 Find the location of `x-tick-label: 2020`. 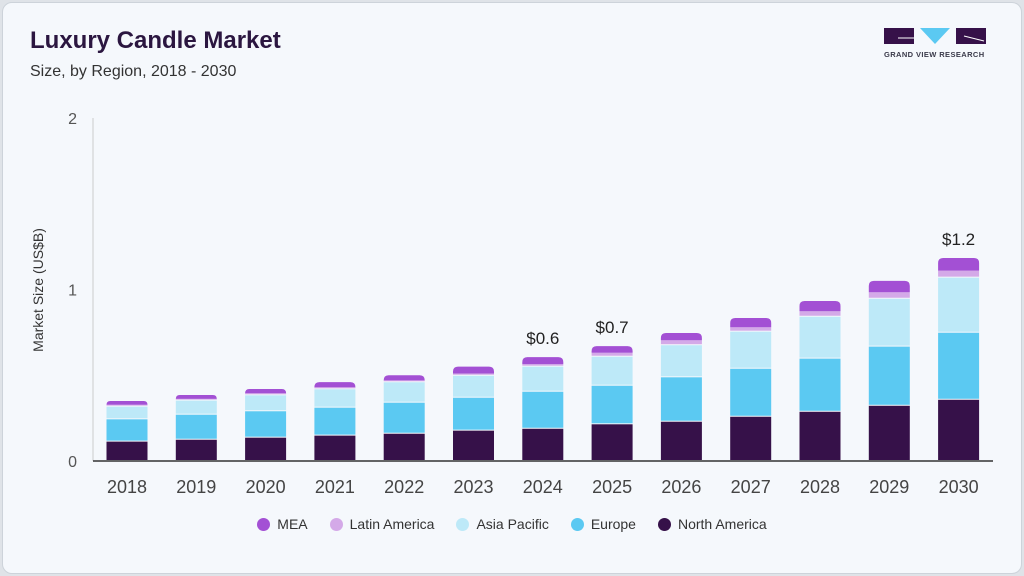

x-tick-label: 2020 is located at coordinates (266, 487).